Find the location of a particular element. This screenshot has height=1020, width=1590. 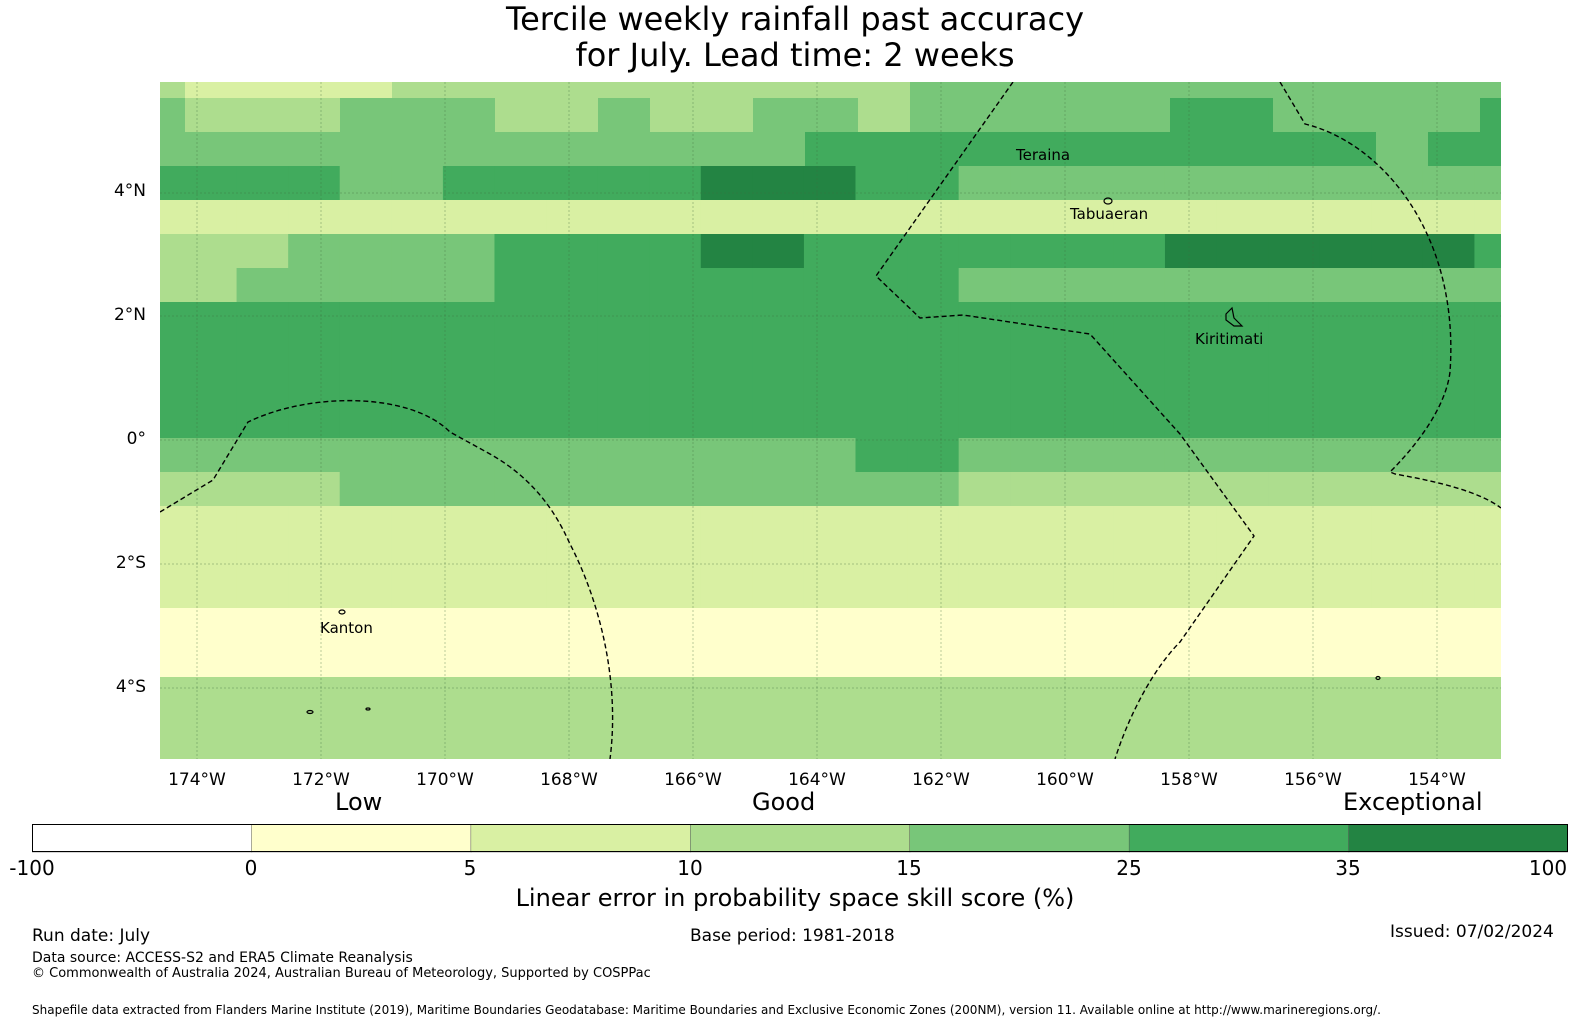

kanton-island is located at coordinates (342, 612).